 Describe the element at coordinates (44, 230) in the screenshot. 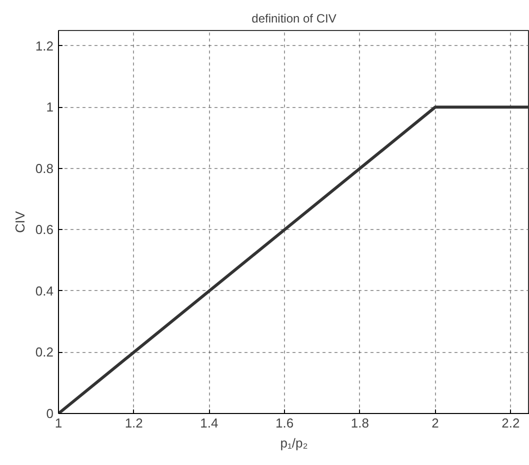

I see `y-tick-label: 0.6` at that location.